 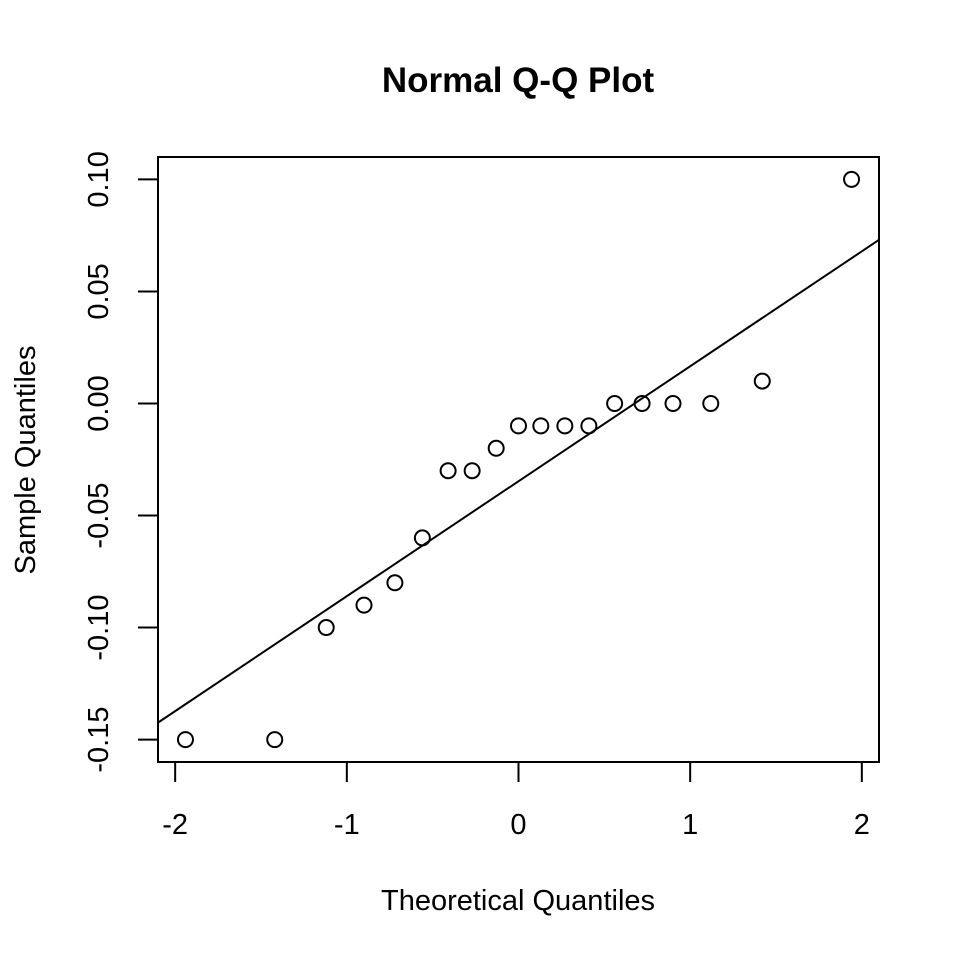 What do you see at coordinates (518, 80) in the screenshot?
I see `chart-title: Normal Q-Q Plot` at bounding box center [518, 80].